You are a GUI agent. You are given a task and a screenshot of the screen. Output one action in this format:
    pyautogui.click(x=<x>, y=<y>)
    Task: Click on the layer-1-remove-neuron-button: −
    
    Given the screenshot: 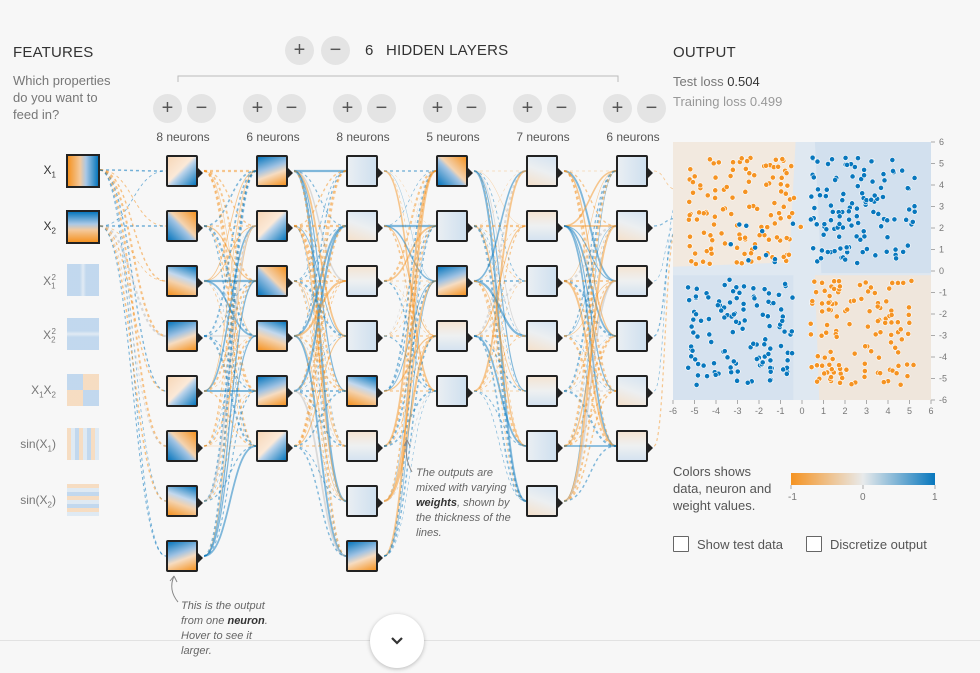 What is the action you would take?
    pyautogui.click(x=201, y=108)
    